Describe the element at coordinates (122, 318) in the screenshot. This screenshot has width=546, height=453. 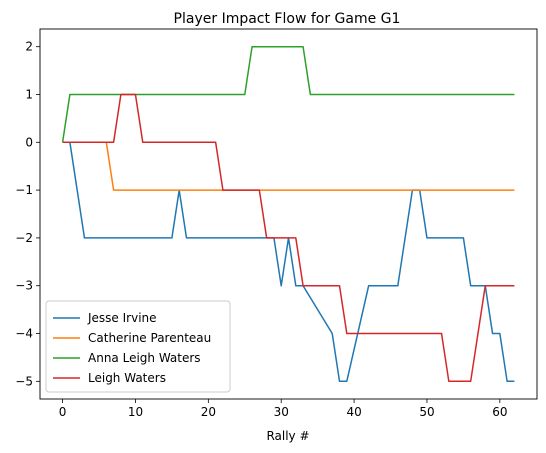
I see `legend-label-0: Jesse Irvine` at that location.